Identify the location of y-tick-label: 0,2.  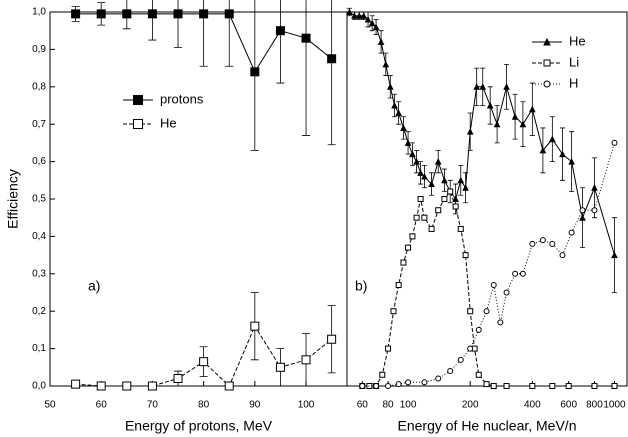
(39, 311).